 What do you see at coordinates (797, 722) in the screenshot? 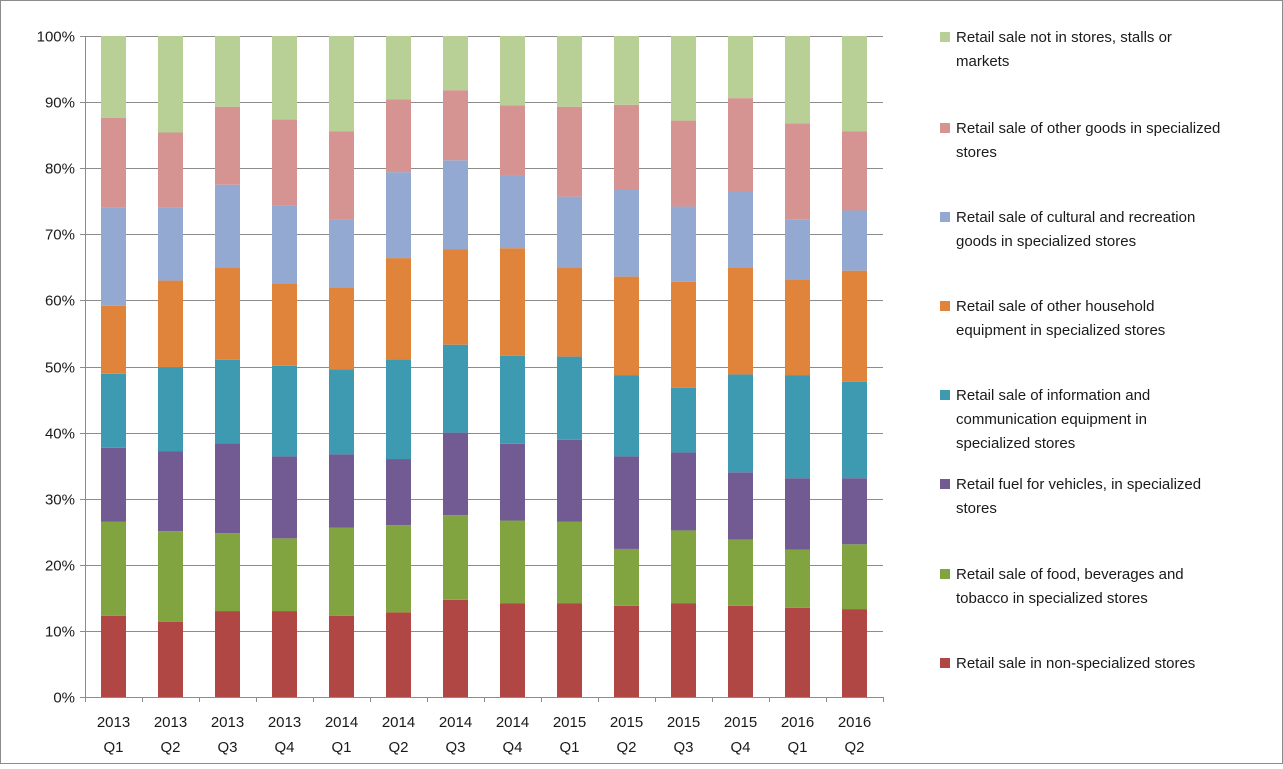
I see `x-tick-label-year: 2016` at bounding box center [797, 722].